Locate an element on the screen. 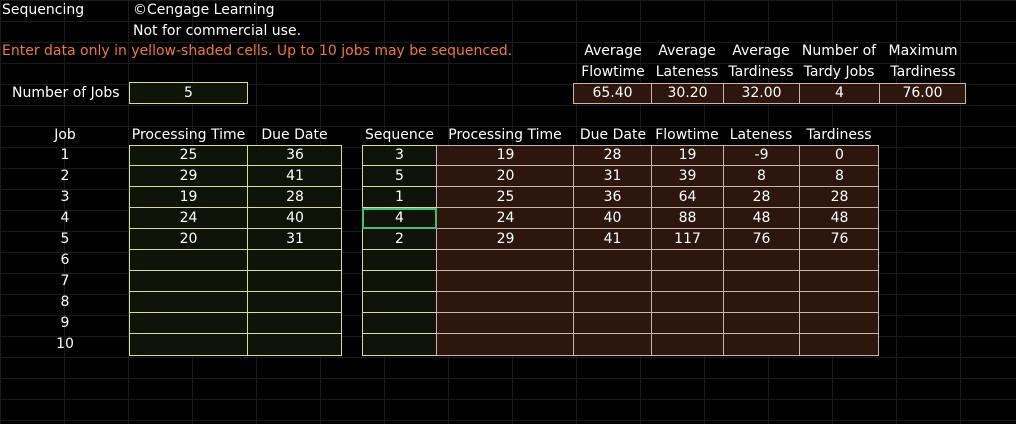  flowtime-cell: 19 is located at coordinates (687, 155).